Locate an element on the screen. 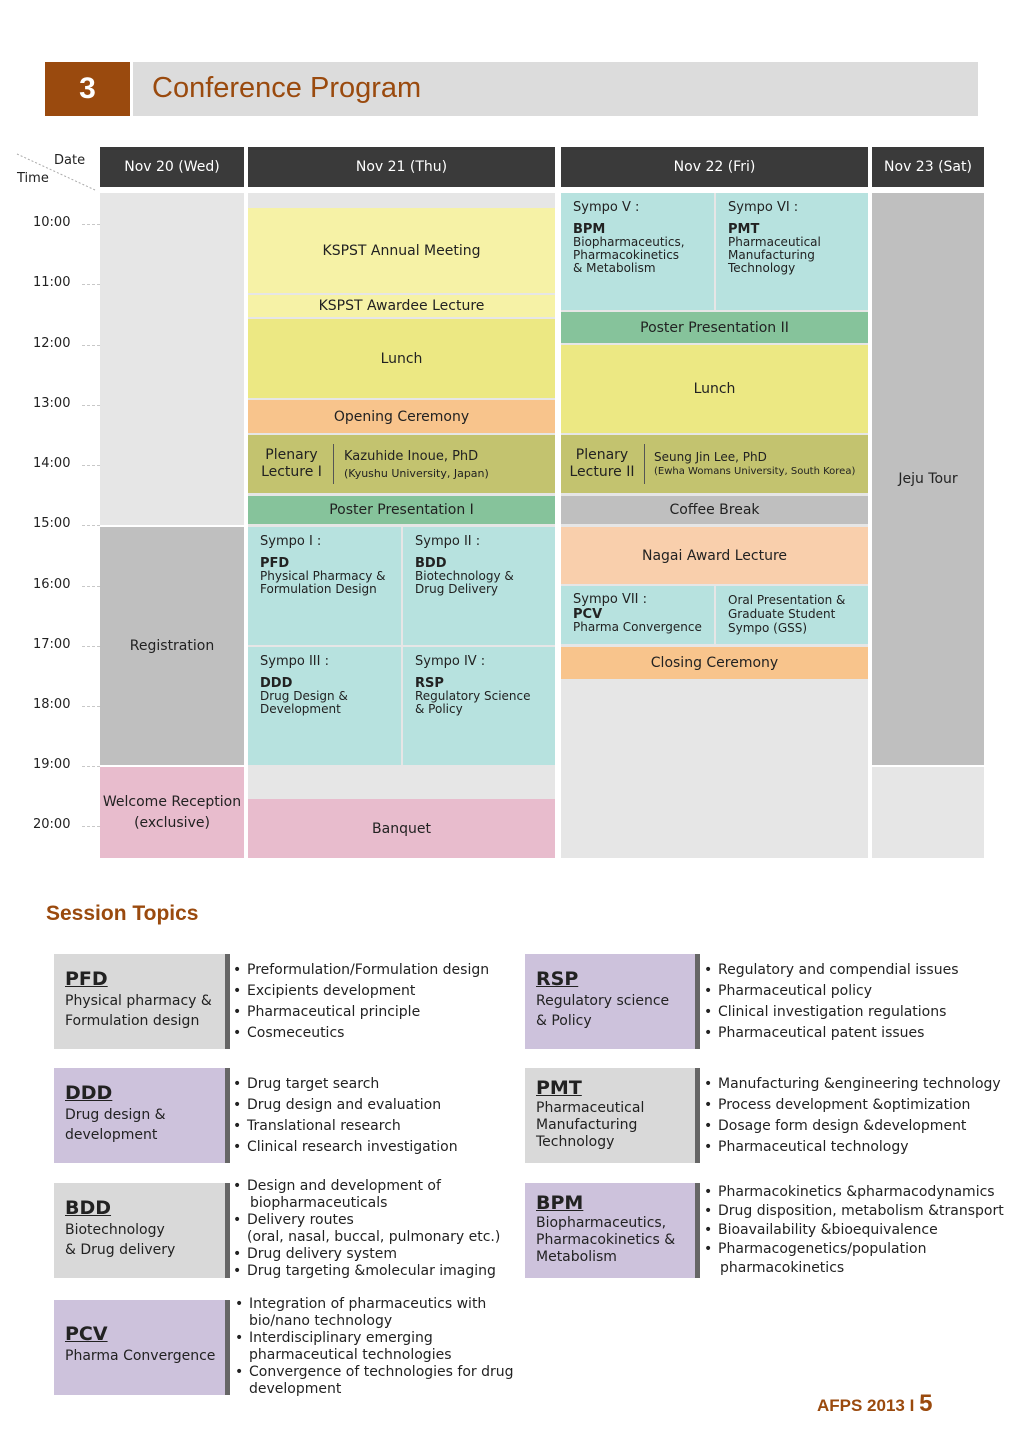 The width and height of the screenshot is (1023, 1447). plenary-lecture-1-label: Plenary Lecture I is located at coordinates (291, 464).